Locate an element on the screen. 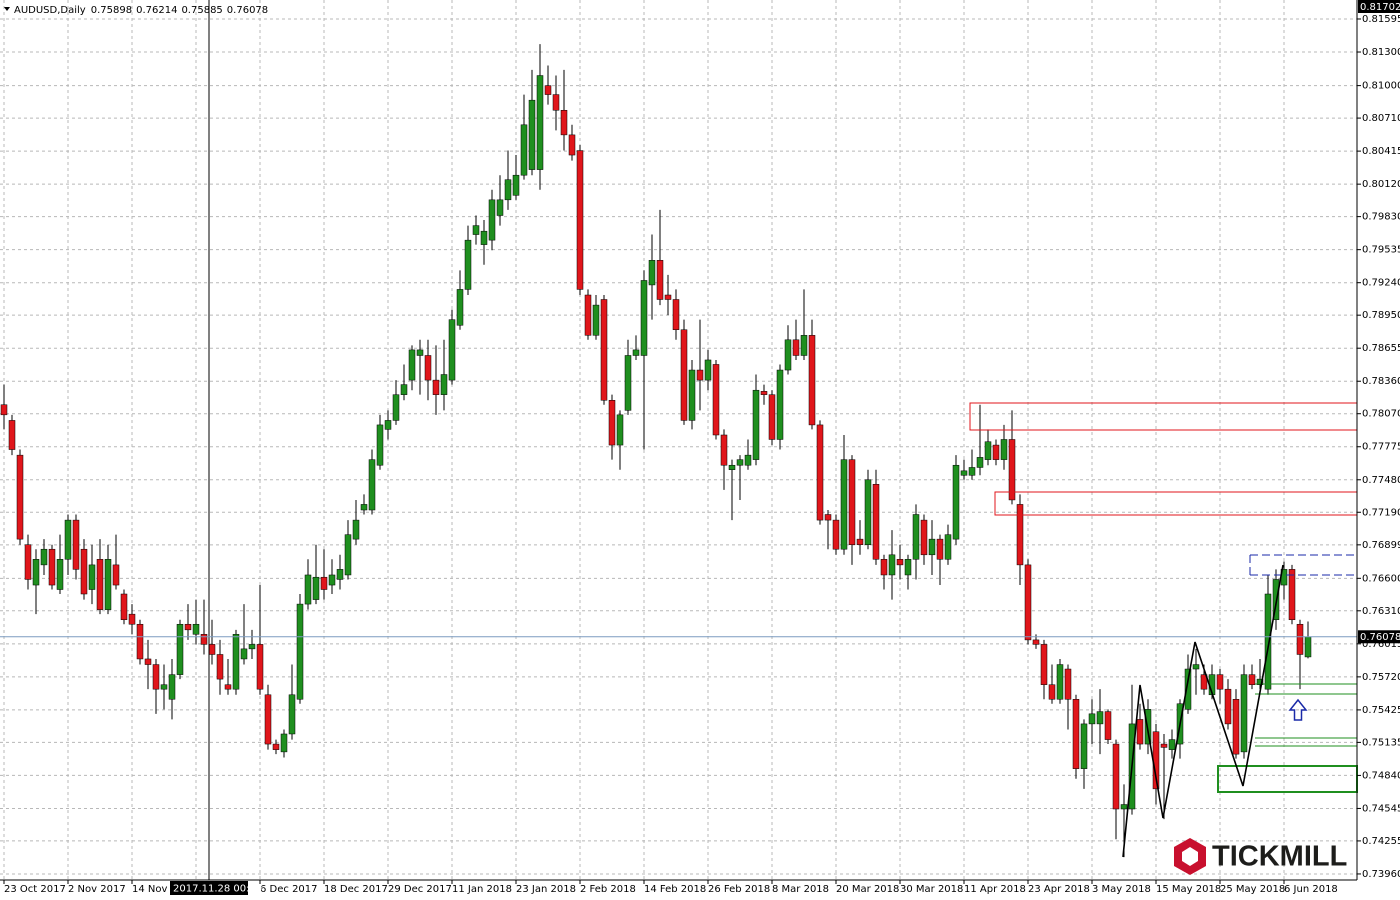 The height and width of the screenshot is (900, 1400). x-tick-label: 23 Jan 2018 is located at coordinates (546, 889).